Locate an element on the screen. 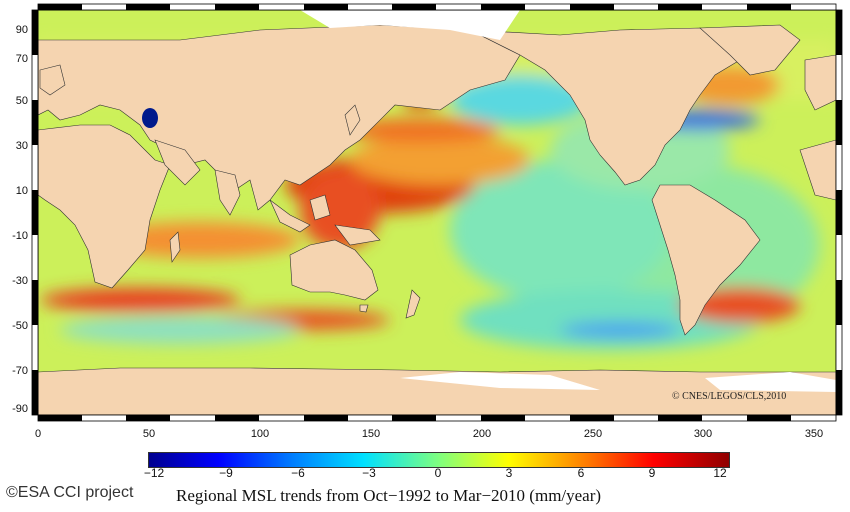  map-copyright: © CNES/LEGOS/CLS,2010 is located at coordinates (729, 396).